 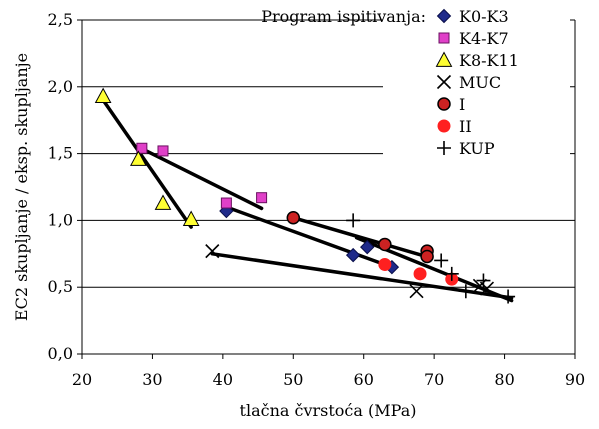 What do you see at coordinates (480, 82) in the screenshot?
I see `legend-label-muc: MUC` at bounding box center [480, 82].